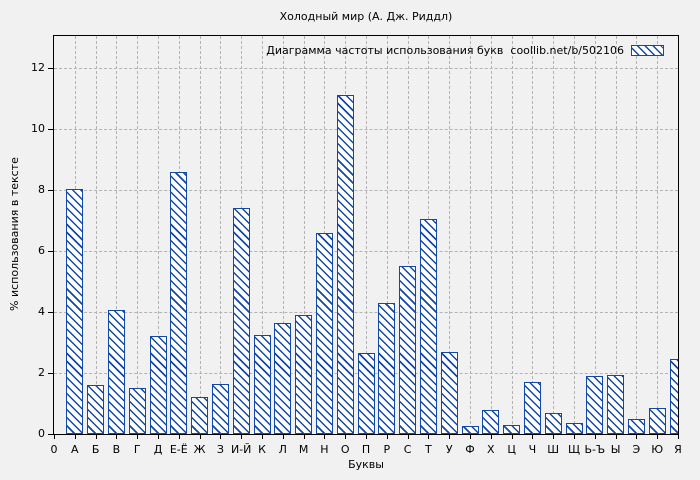  Describe the element at coordinates (41, 433) in the screenshot. I see `y-tick-label: 0` at that location.